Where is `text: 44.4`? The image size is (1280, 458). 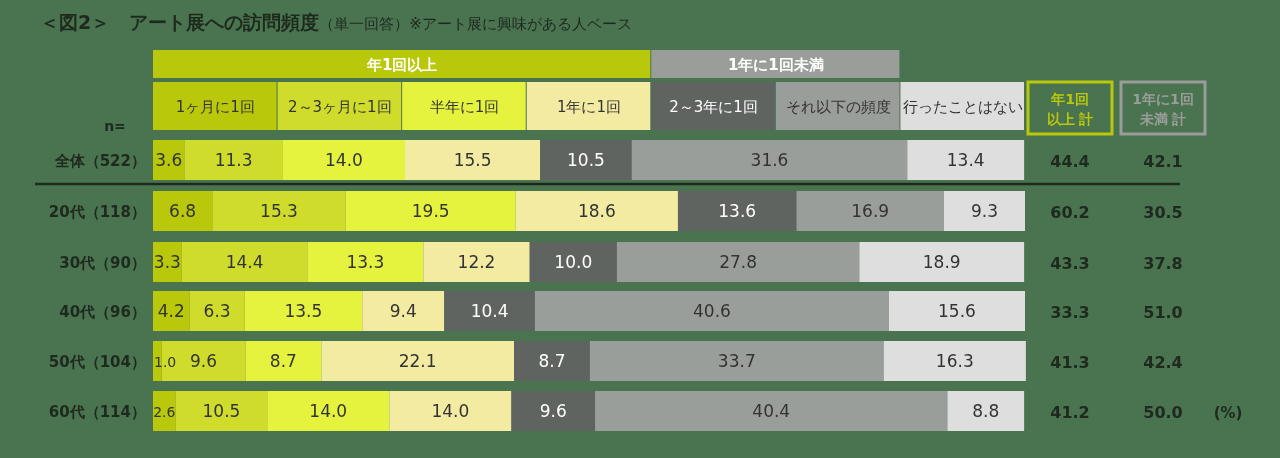 text: 44.4 is located at coordinates (1070, 161).